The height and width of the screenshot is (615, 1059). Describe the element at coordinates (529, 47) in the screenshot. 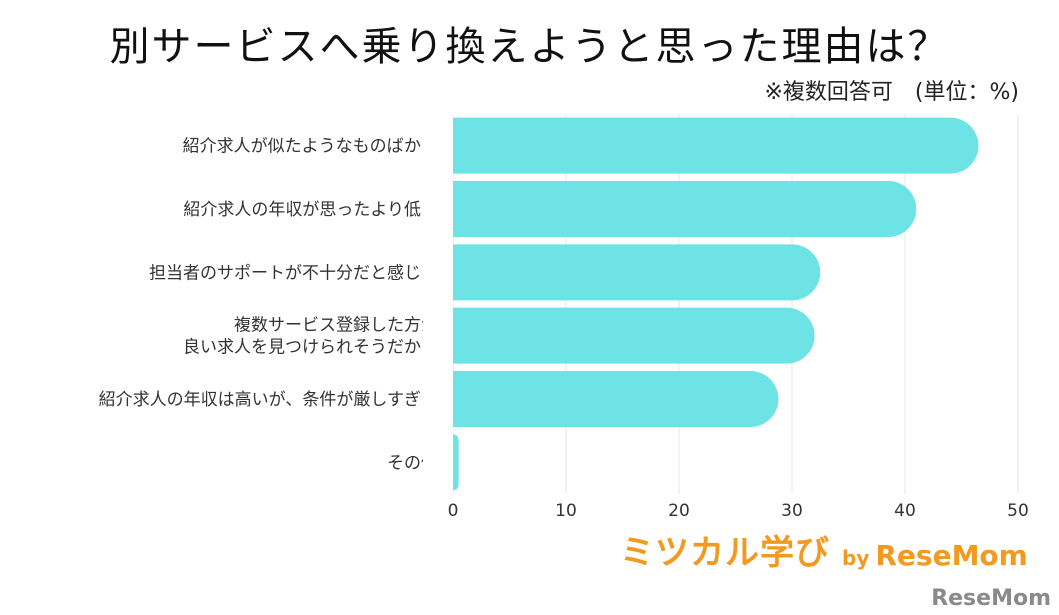

I see `chart-title: 別サービスへ乗り換えようと思った理由は？` at that location.